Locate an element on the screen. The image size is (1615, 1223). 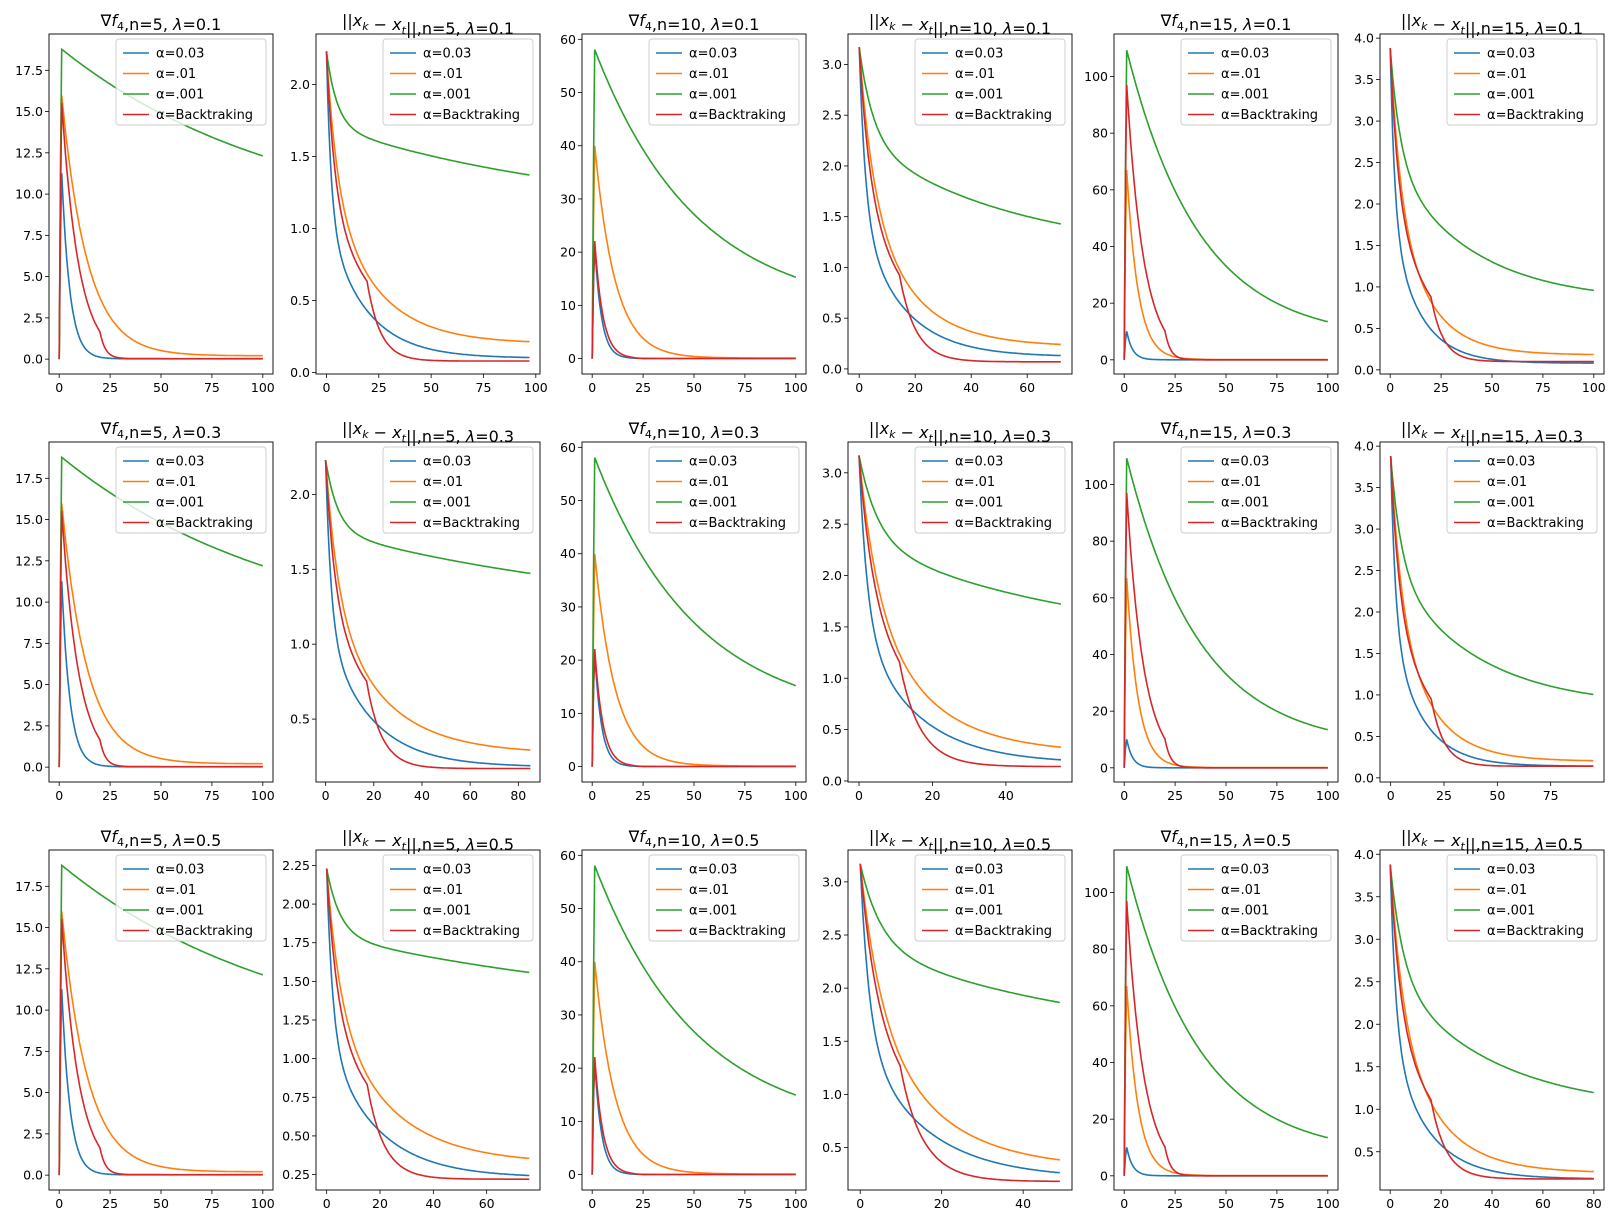
y-tick-label: 2.0 is located at coordinates (832, 575).